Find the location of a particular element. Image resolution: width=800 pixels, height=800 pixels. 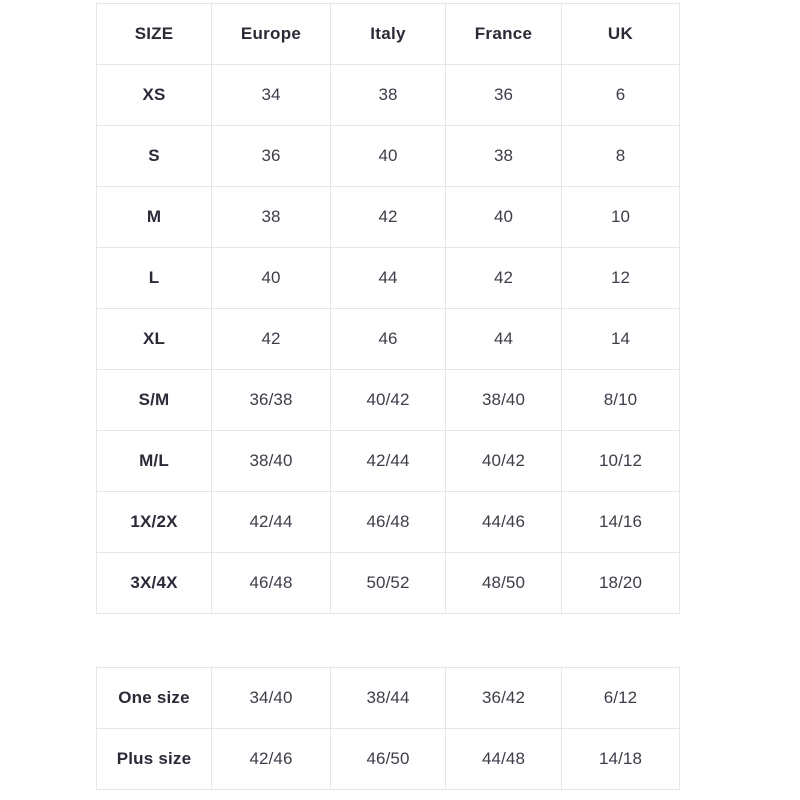

row-label-l: L is located at coordinates (154, 278).